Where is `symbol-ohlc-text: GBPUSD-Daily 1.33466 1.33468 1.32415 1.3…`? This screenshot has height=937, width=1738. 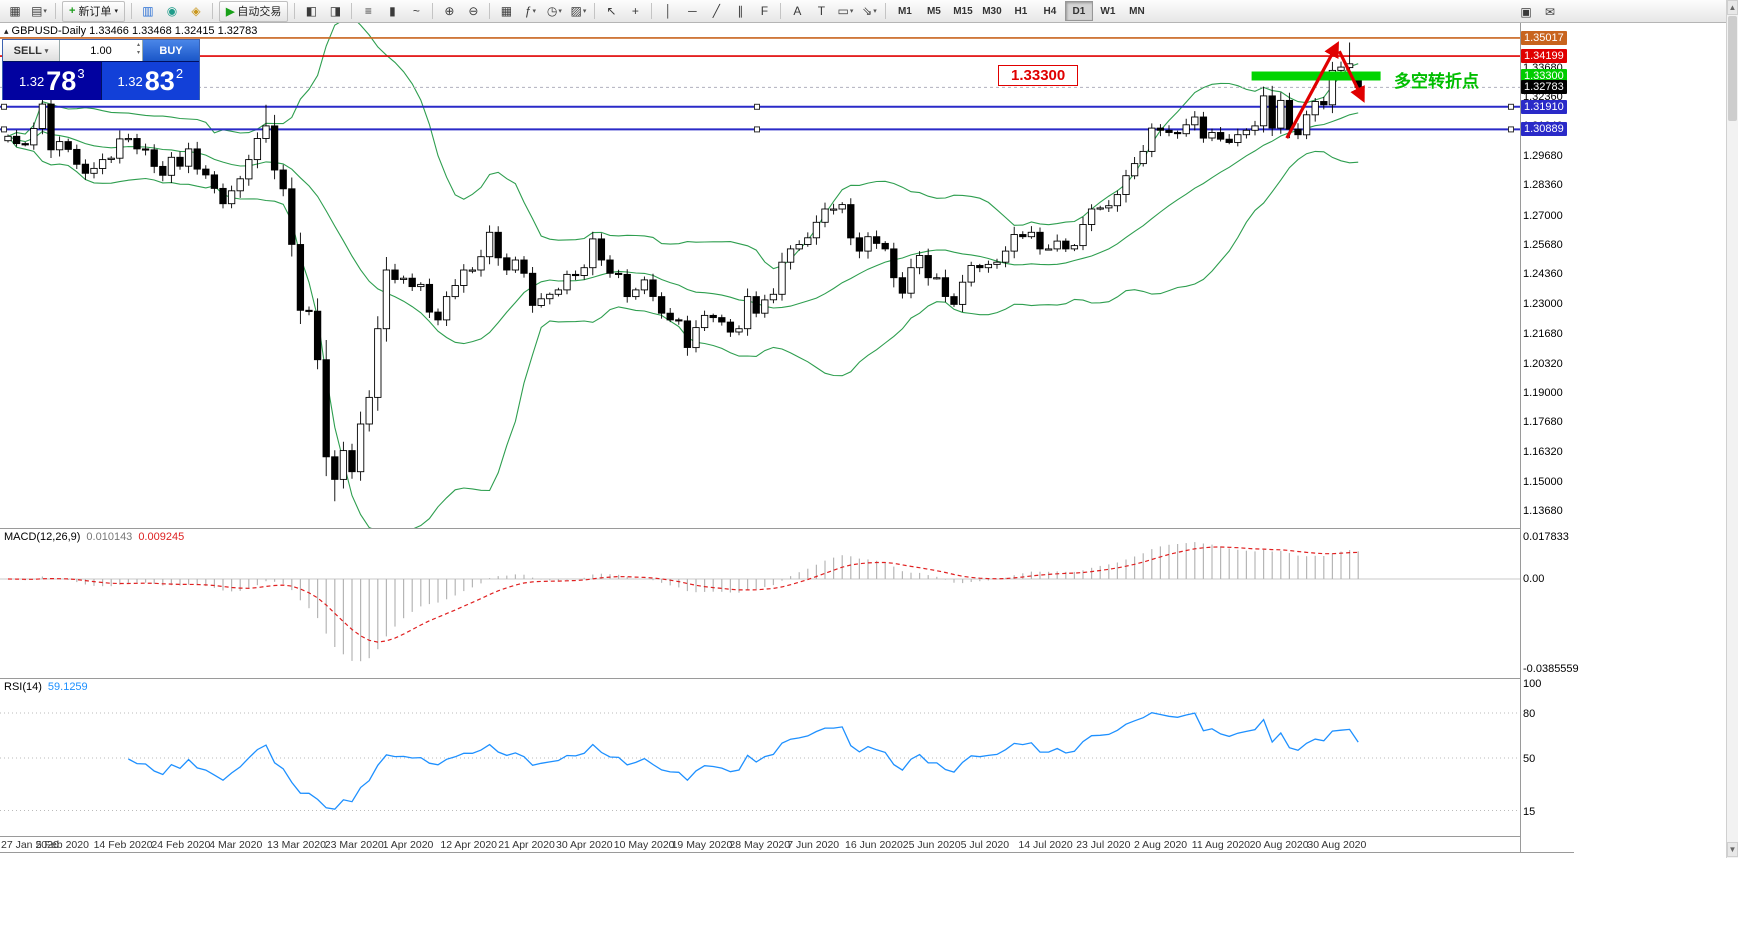 symbol-ohlc-text: GBPUSD-Daily 1.33466 1.33468 1.32415 1.3… is located at coordinates (134, 31).